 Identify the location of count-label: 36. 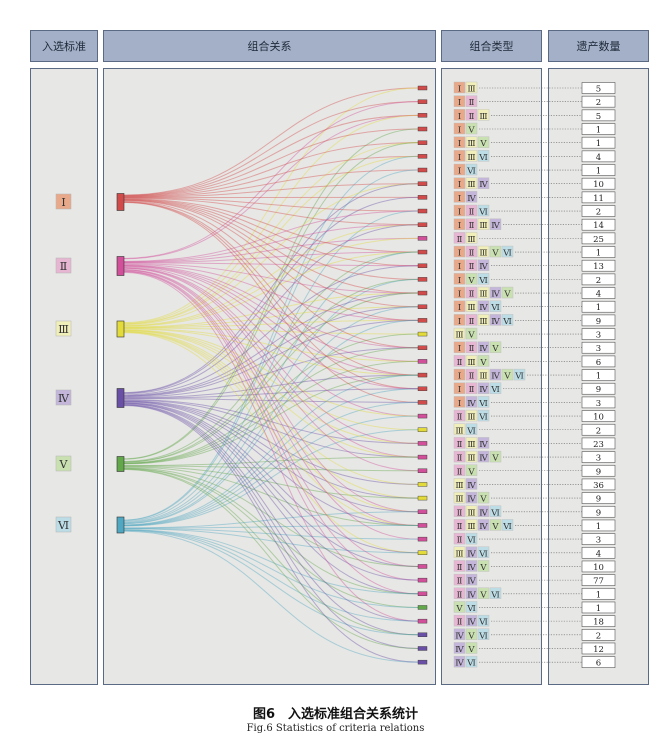
(598, 486).